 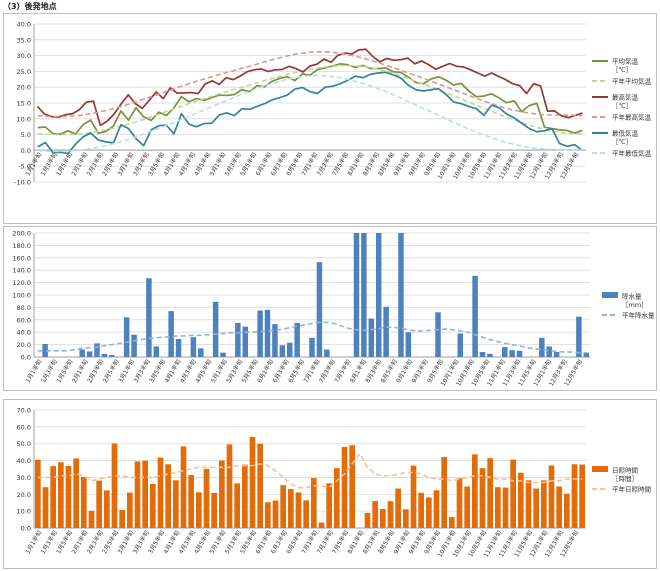 What do you see at coordinates (24, 72) in the screenshot?
I see `y-tick-label: 25.0` at bounding box center [24, 72].